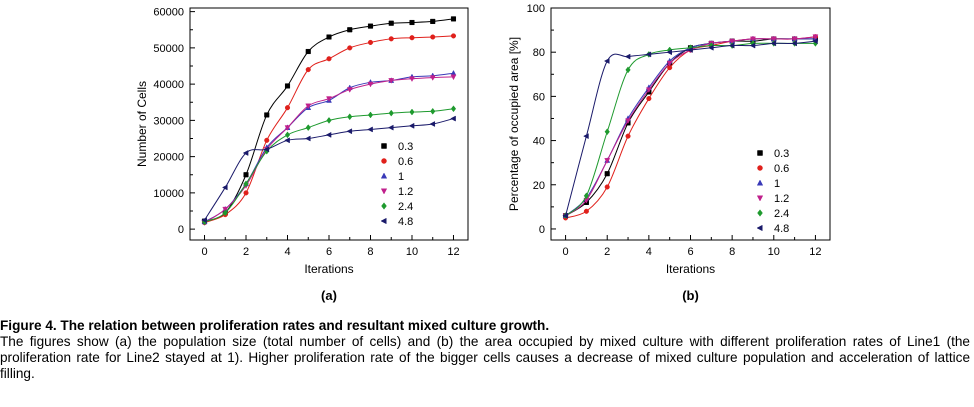  What do you see at coordinates (405, 207) in the screenshot?
I see `legend-label-2.4: 2.4` at bounding box center [405, 207].